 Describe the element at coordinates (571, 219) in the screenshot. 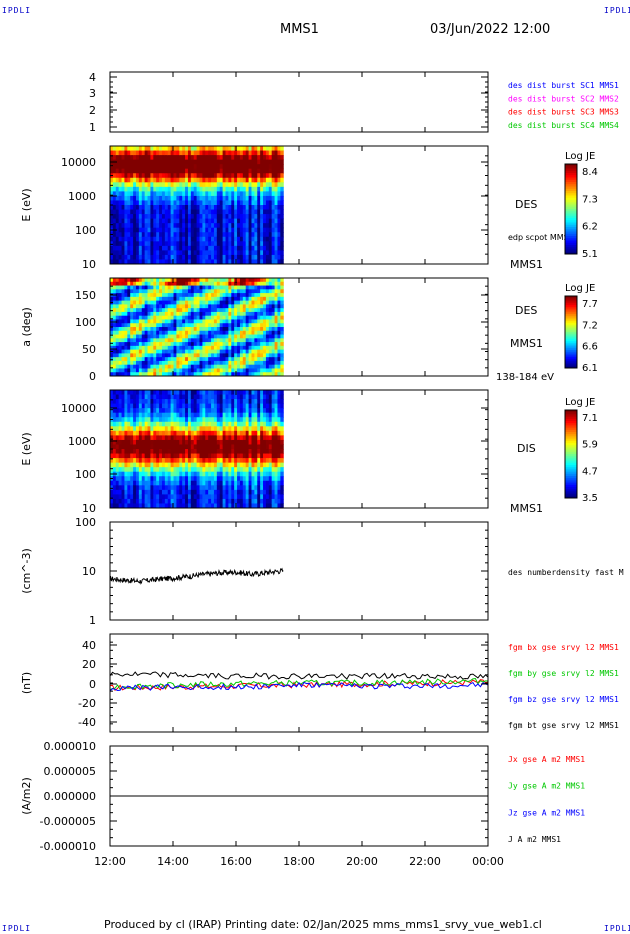

I see `colorbar-segment` at that location.